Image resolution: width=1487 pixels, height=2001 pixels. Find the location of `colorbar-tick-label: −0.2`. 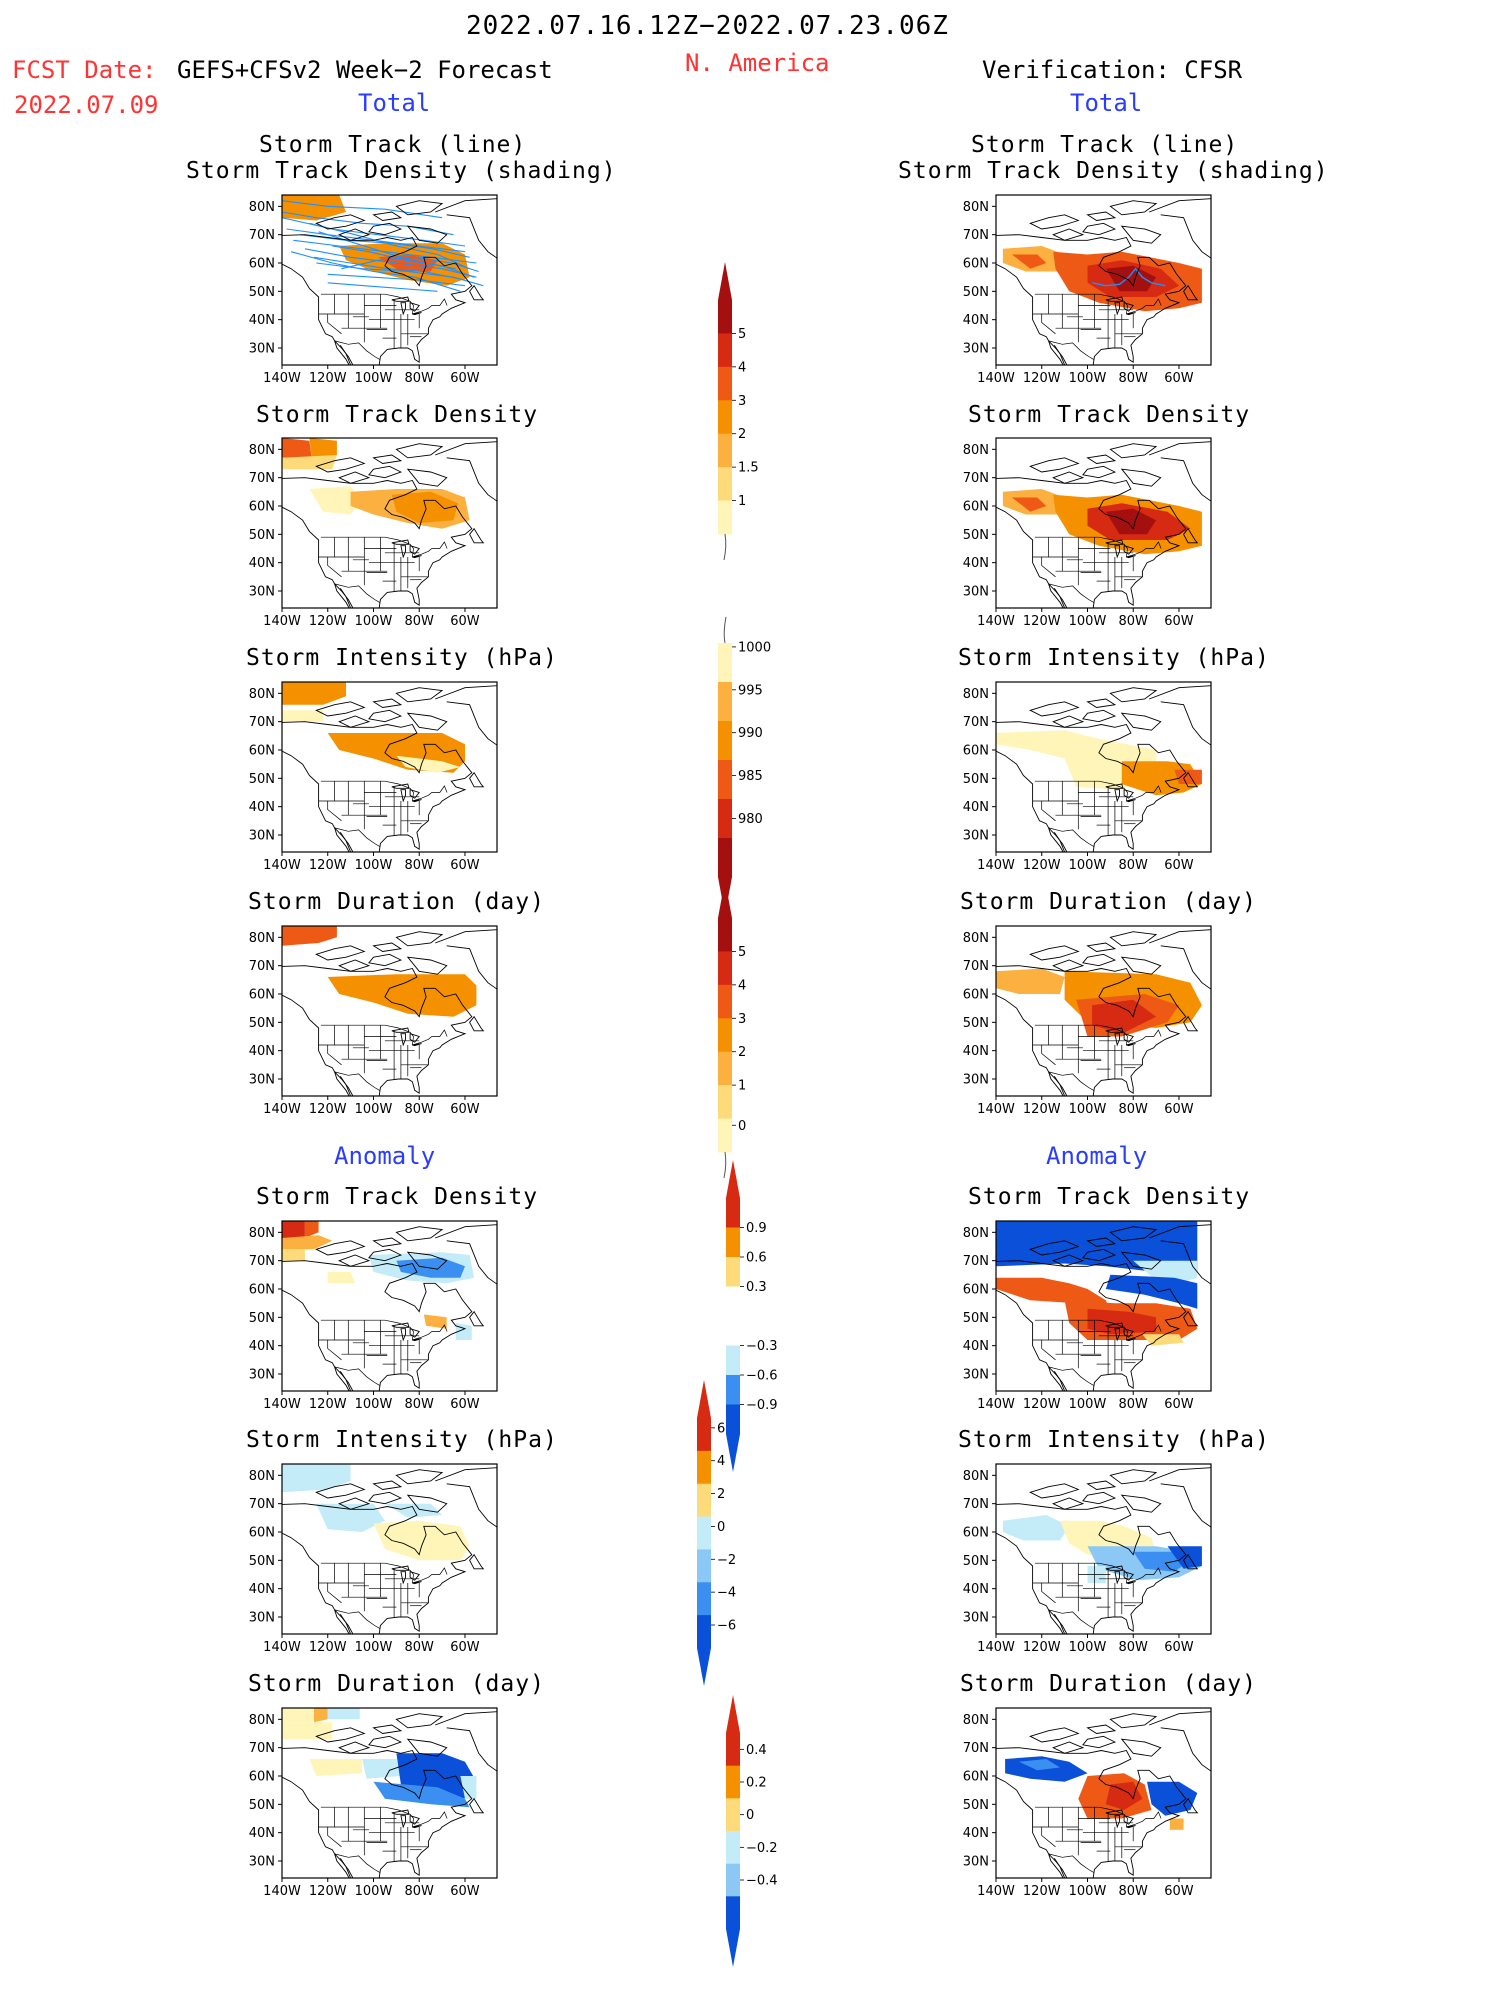

colorbar-tick-label: −0.2 is located at coordinates (762, 1848).